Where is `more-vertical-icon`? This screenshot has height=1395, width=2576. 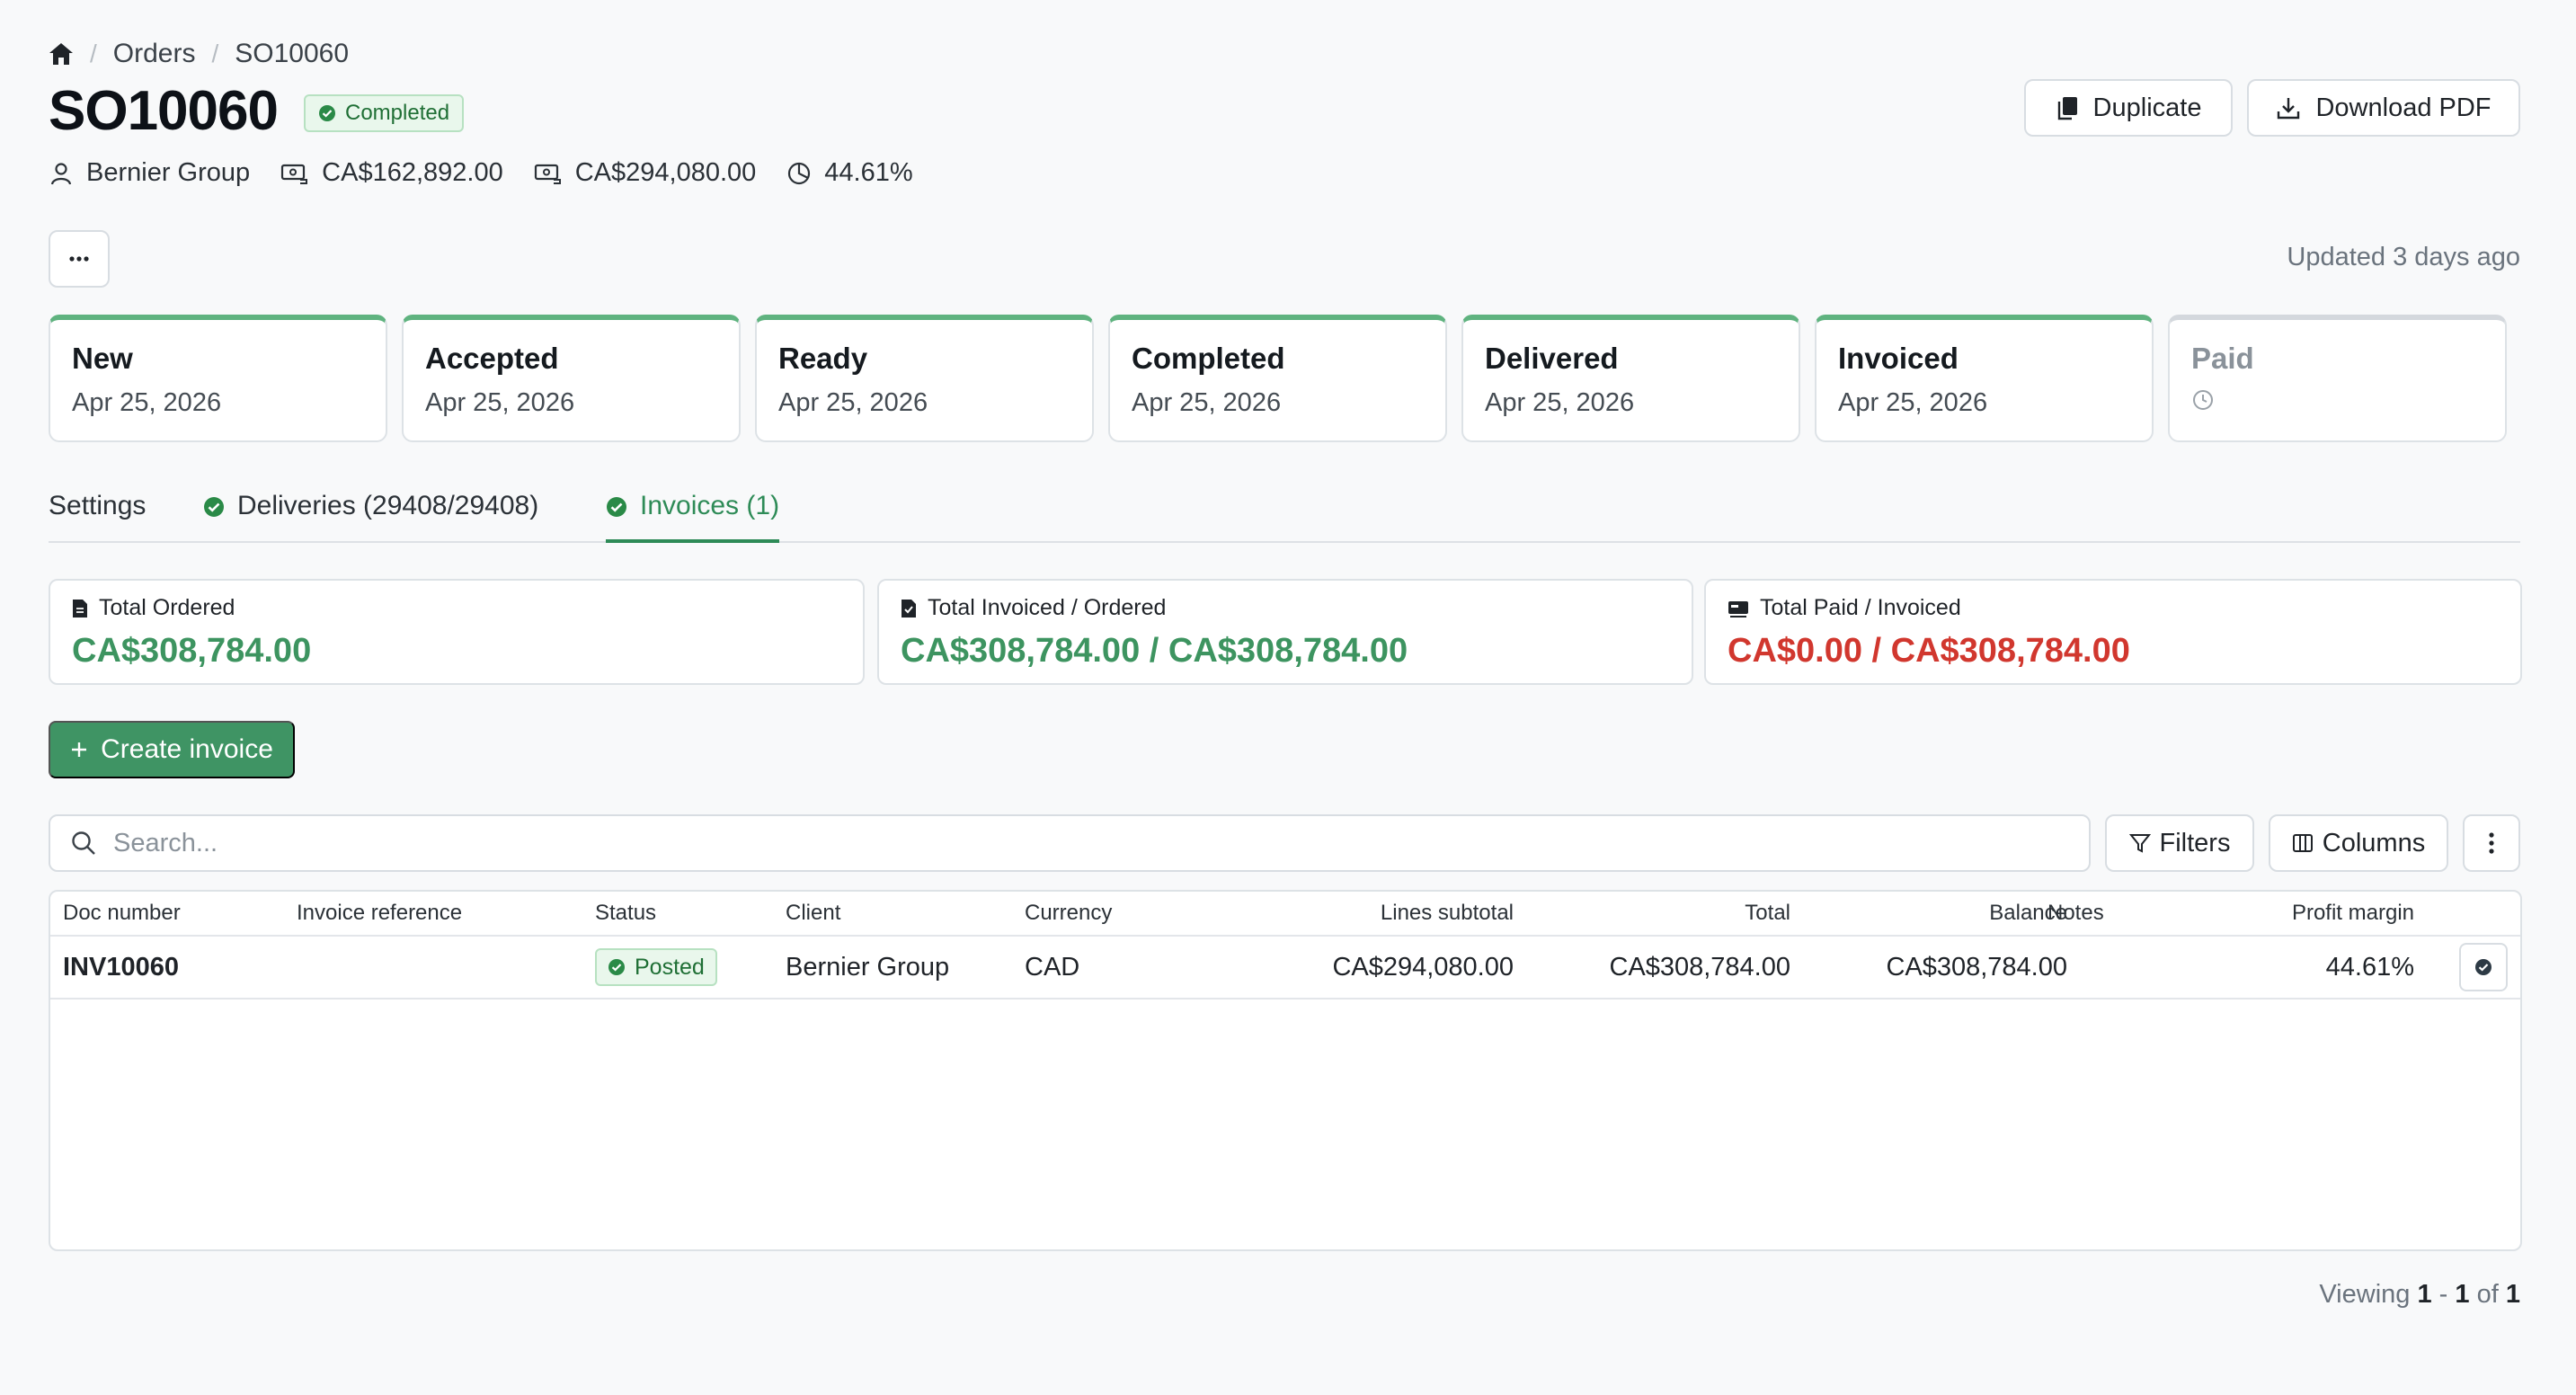
more-vertical-icon is located at coordinates (2491, 843).